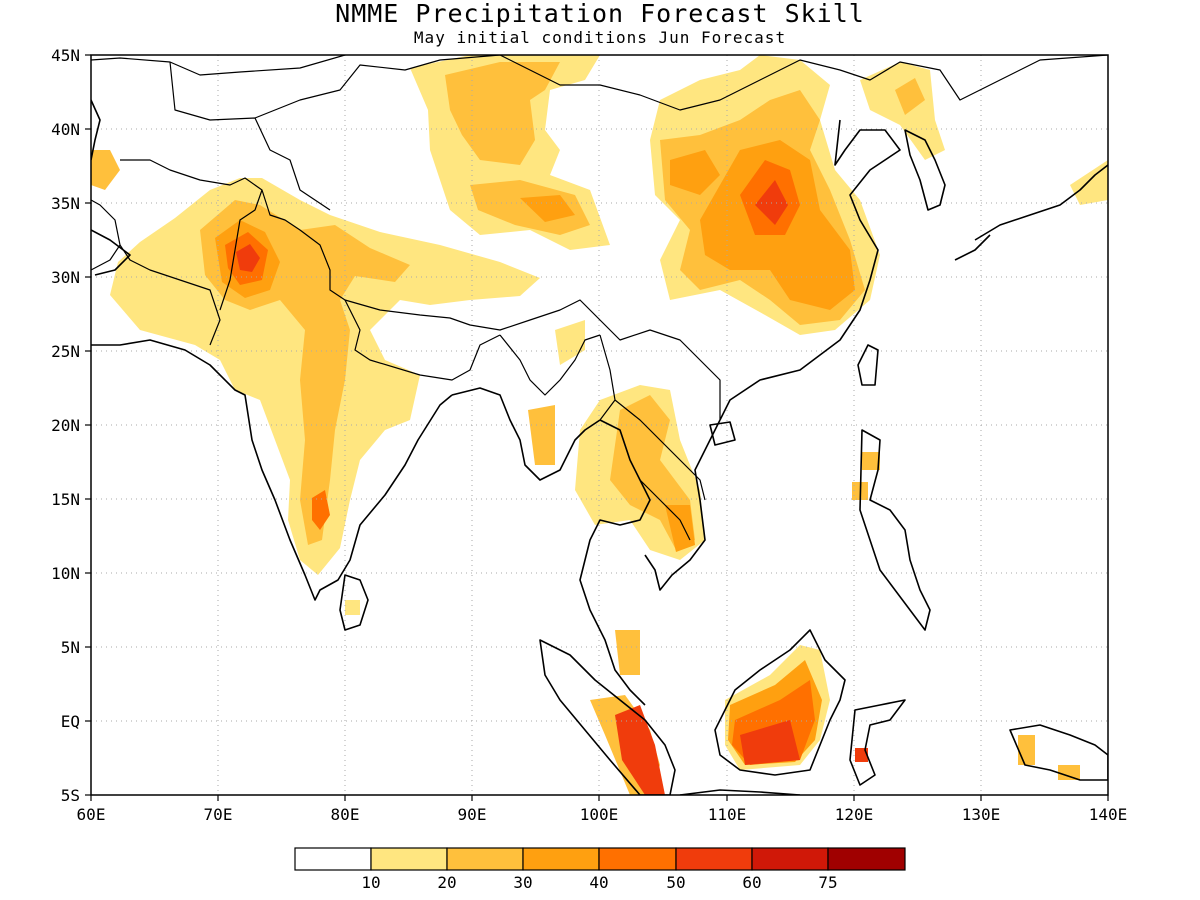 This screenshot has height=900, width=1200. I want to click on skill-region-mongolia-mid, so click(502, 113).